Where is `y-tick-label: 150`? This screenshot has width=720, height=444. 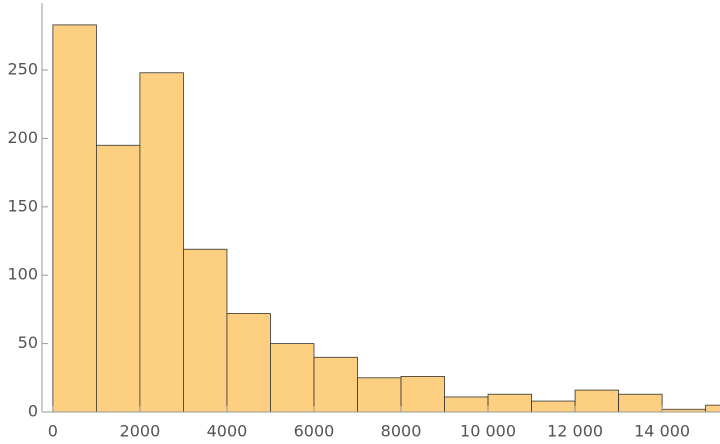 y-tick-label: 150 is located at coordinates (22, 205).